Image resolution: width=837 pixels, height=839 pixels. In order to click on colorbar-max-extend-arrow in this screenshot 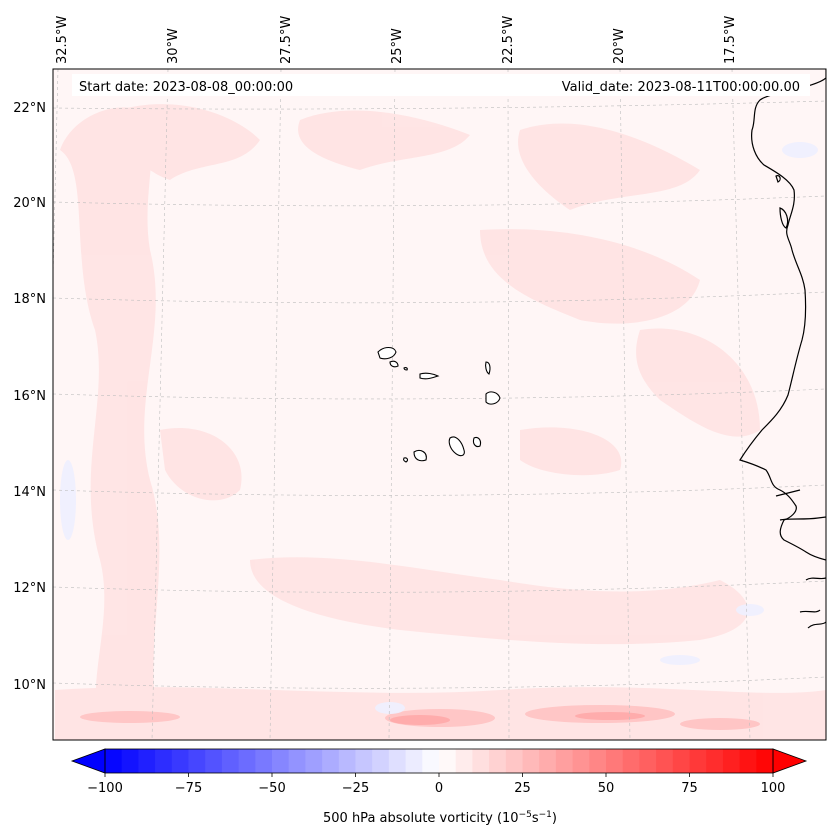, I will do `click(790, 761)`.